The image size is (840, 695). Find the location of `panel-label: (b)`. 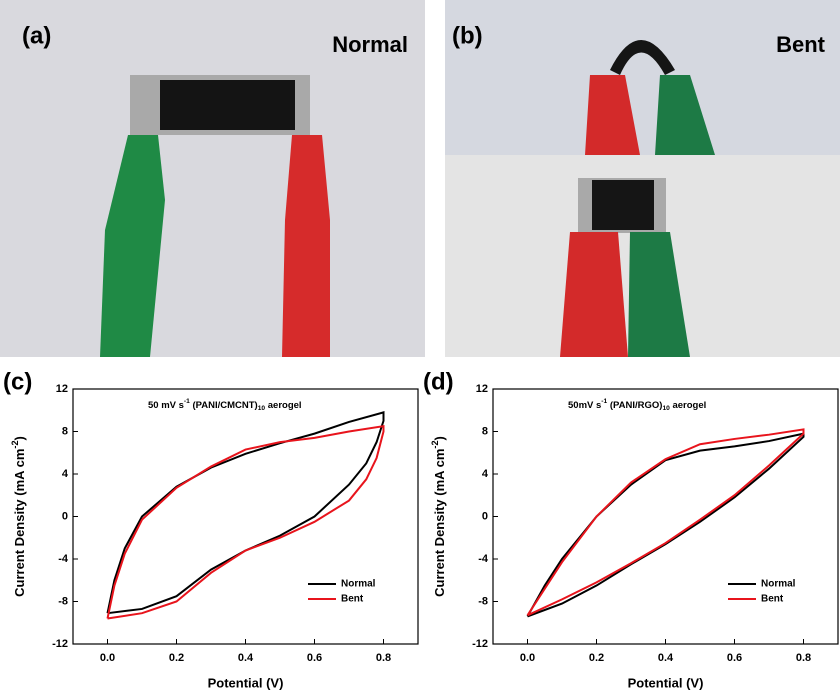

panel-label: (b) is located at coordinates (467, 35).